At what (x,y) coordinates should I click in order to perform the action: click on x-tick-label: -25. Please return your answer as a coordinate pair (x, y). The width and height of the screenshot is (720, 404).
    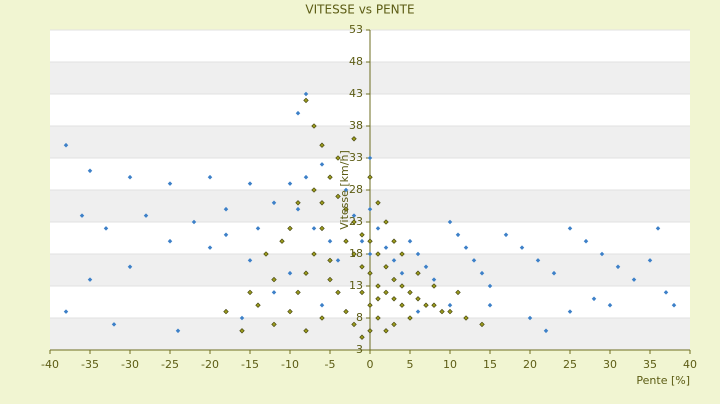
    Looking at the image, I should click on (170, 364).